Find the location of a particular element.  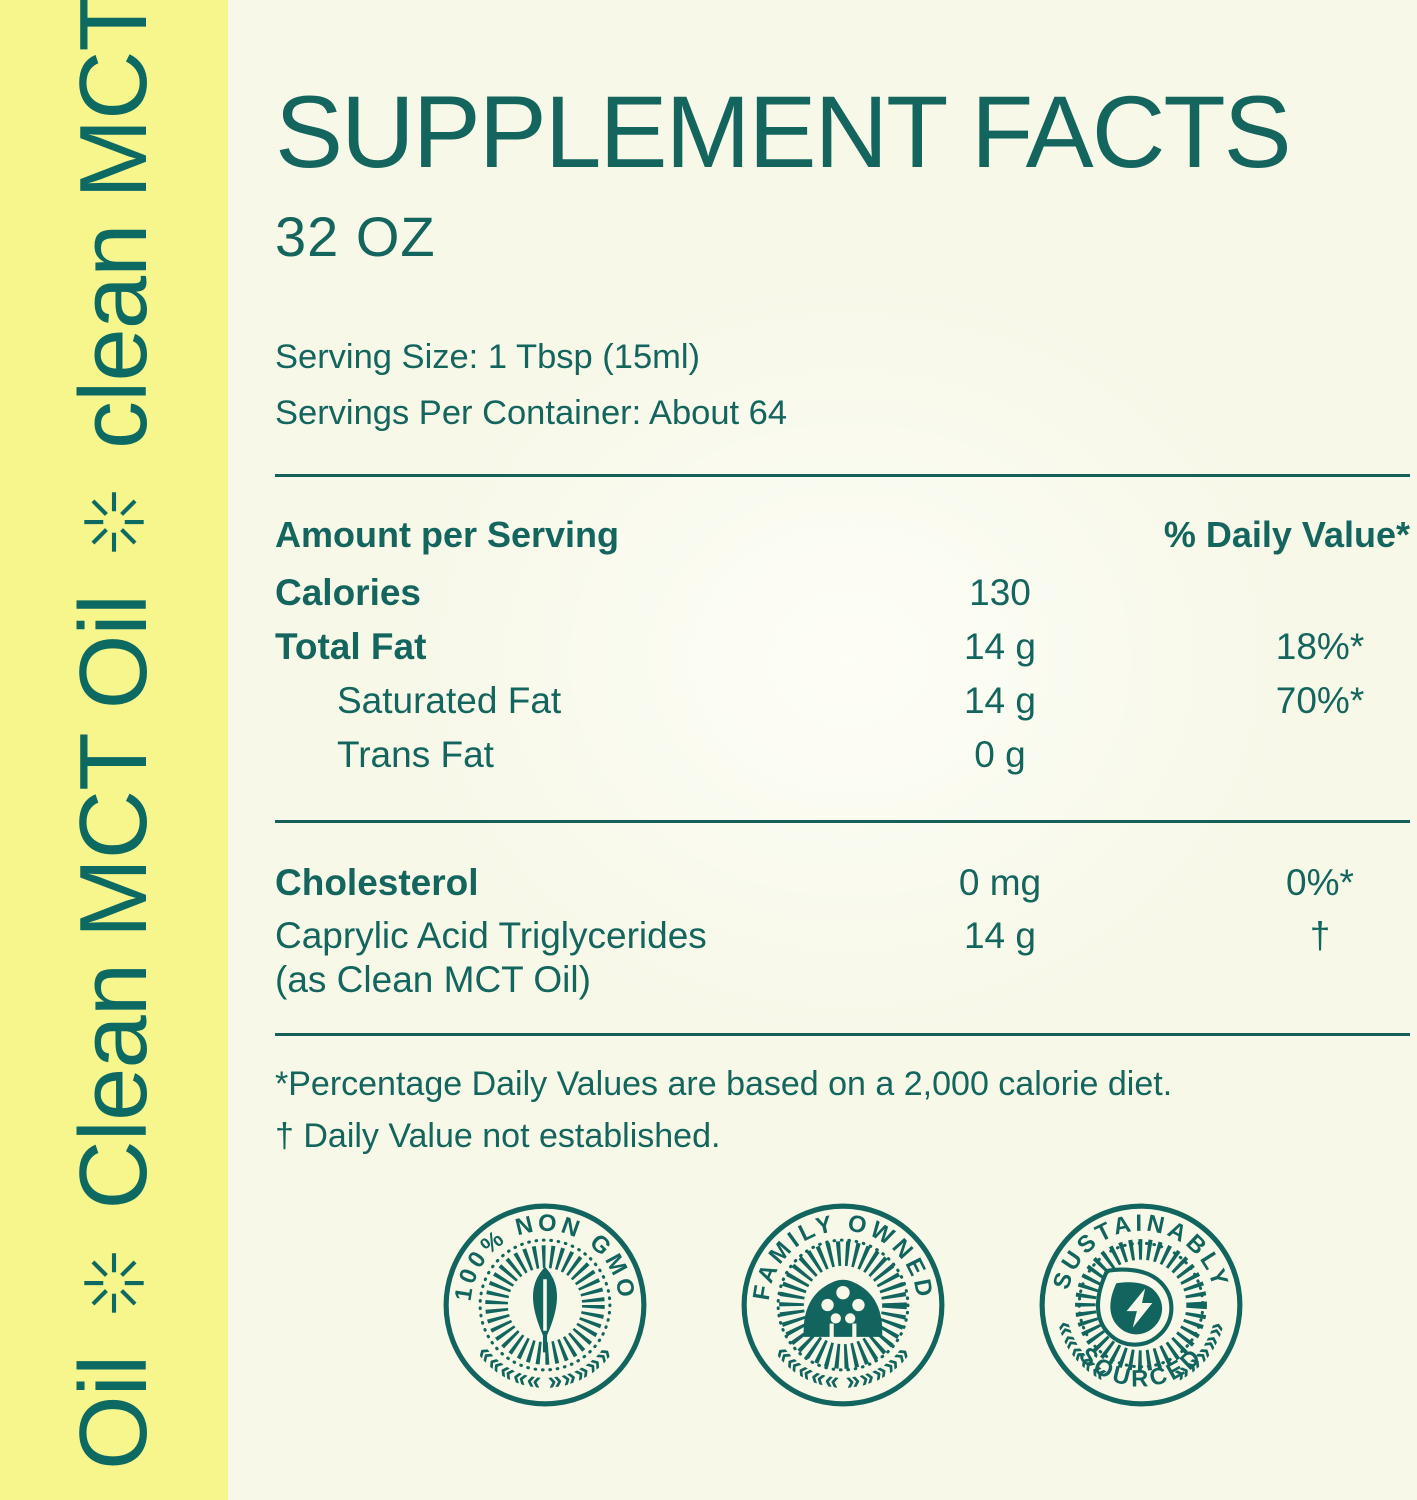

badge-row: 100% NON GMO ««««« »»»»» is located at coordinates (842, 1305).